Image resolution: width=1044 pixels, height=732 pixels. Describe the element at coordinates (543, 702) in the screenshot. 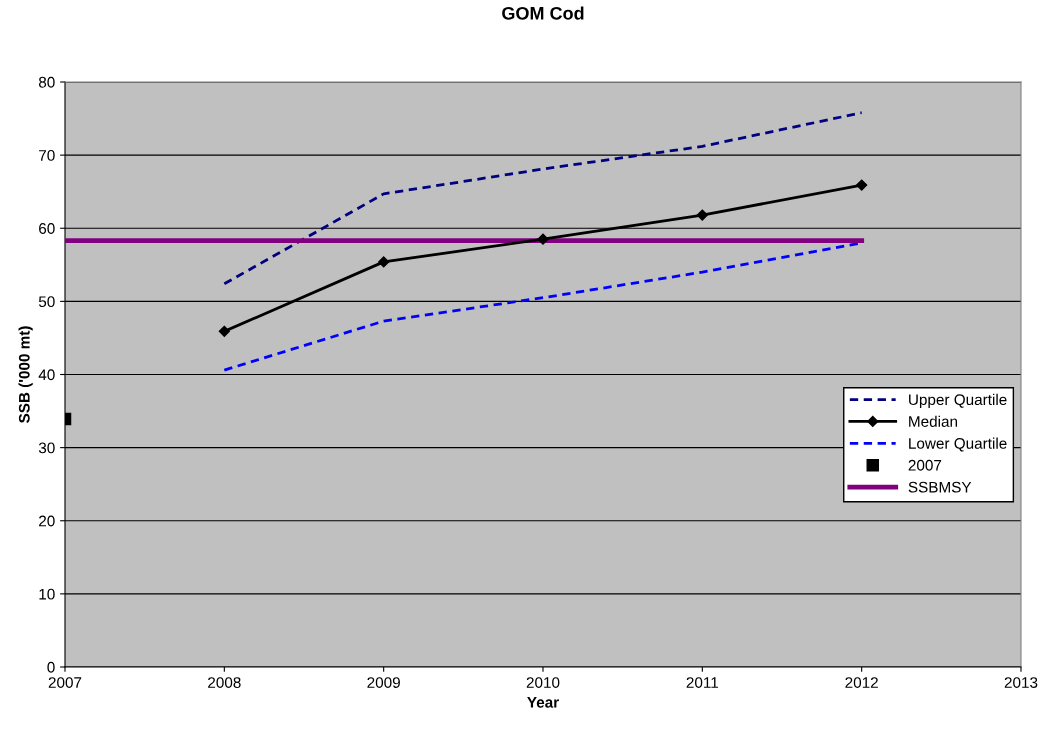

I see `x-axis-title: Year` at that location.